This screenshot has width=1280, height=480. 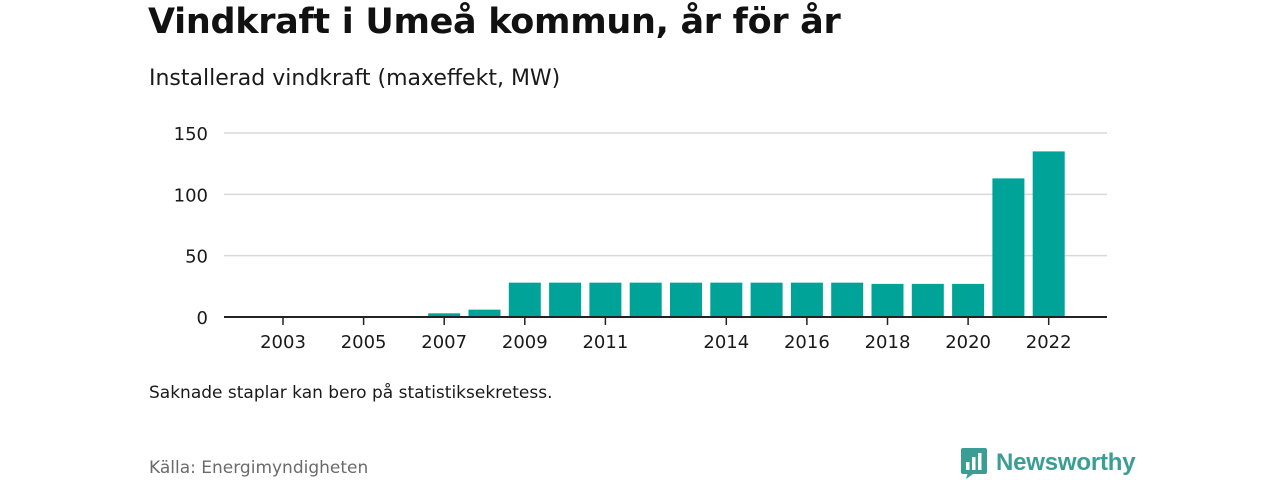 What do you see at coordinates (974, 463) in the screenshot?
I see `newsworthy-logo-icon` at bounding box center [974, 463].